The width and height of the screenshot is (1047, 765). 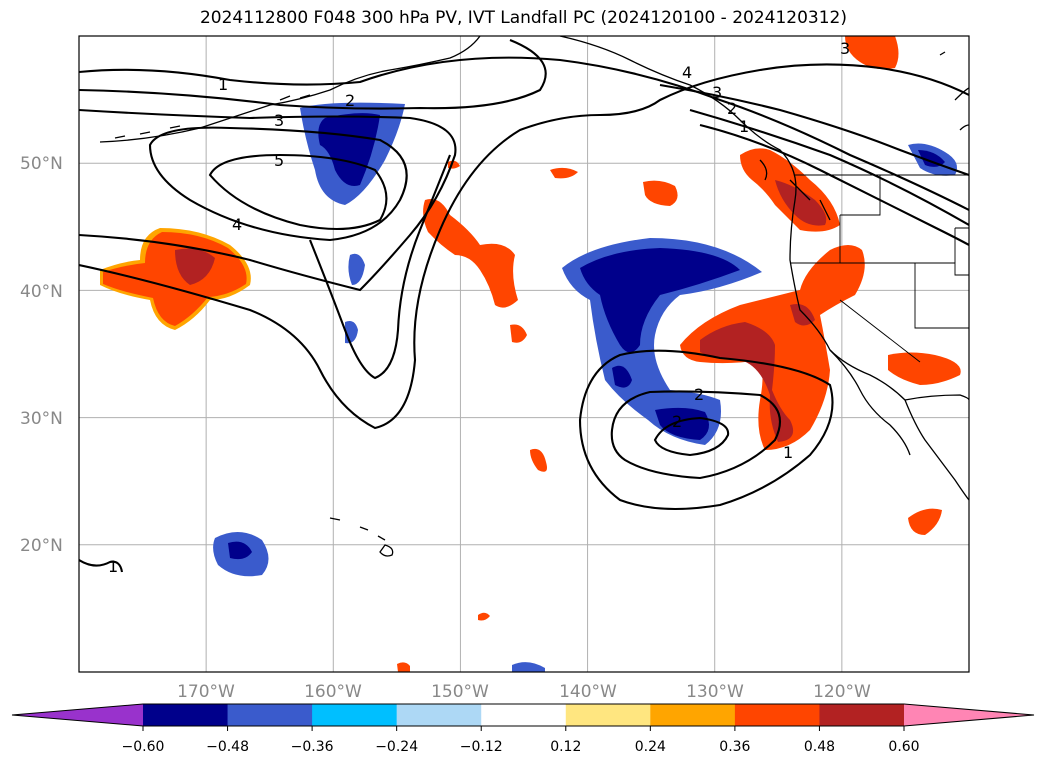 I want to click on colorbar-outline, so click(x=523, y=715).